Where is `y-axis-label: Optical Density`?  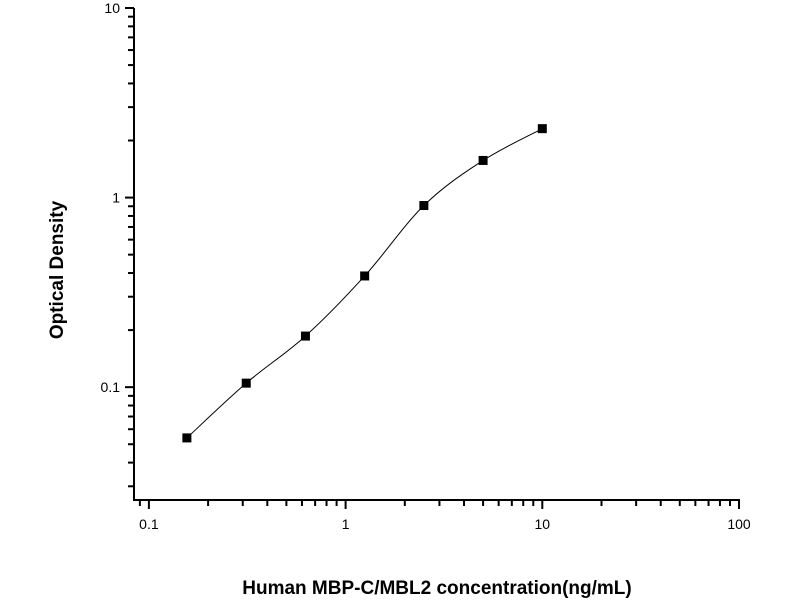
y-axis-label: Optical Density is located at coordinates (57, 269).